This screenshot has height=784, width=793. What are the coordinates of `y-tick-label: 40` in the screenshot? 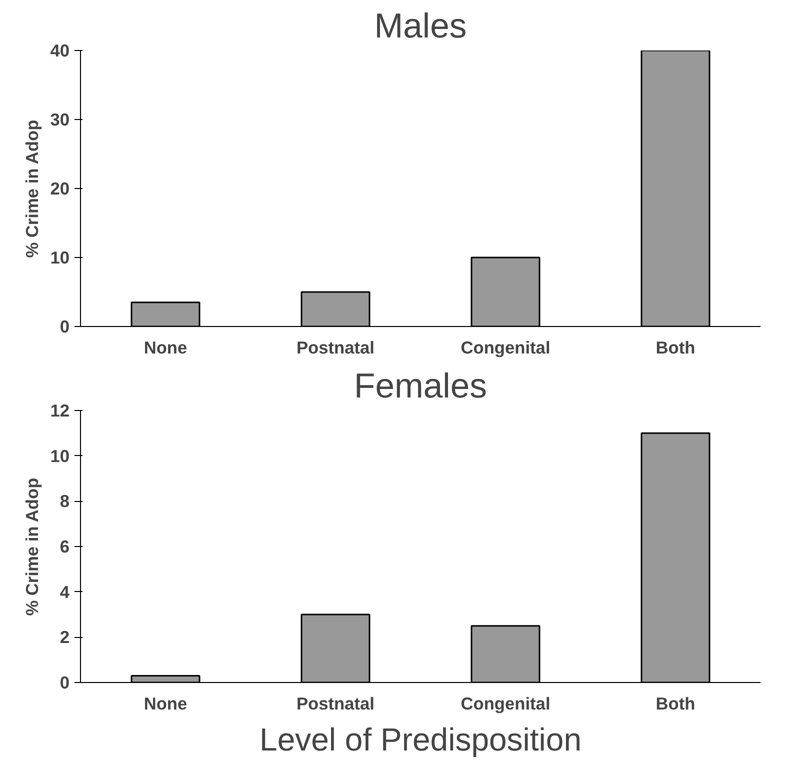 It's located at (60, 50).